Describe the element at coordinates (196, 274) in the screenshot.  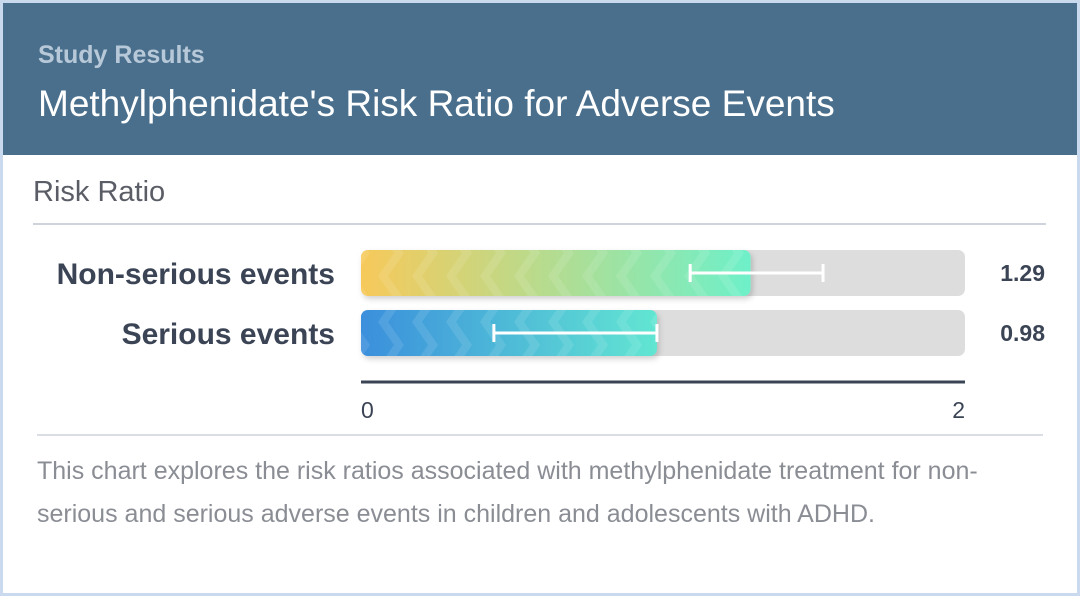
I see `category-label: Non-serious events` at that location.